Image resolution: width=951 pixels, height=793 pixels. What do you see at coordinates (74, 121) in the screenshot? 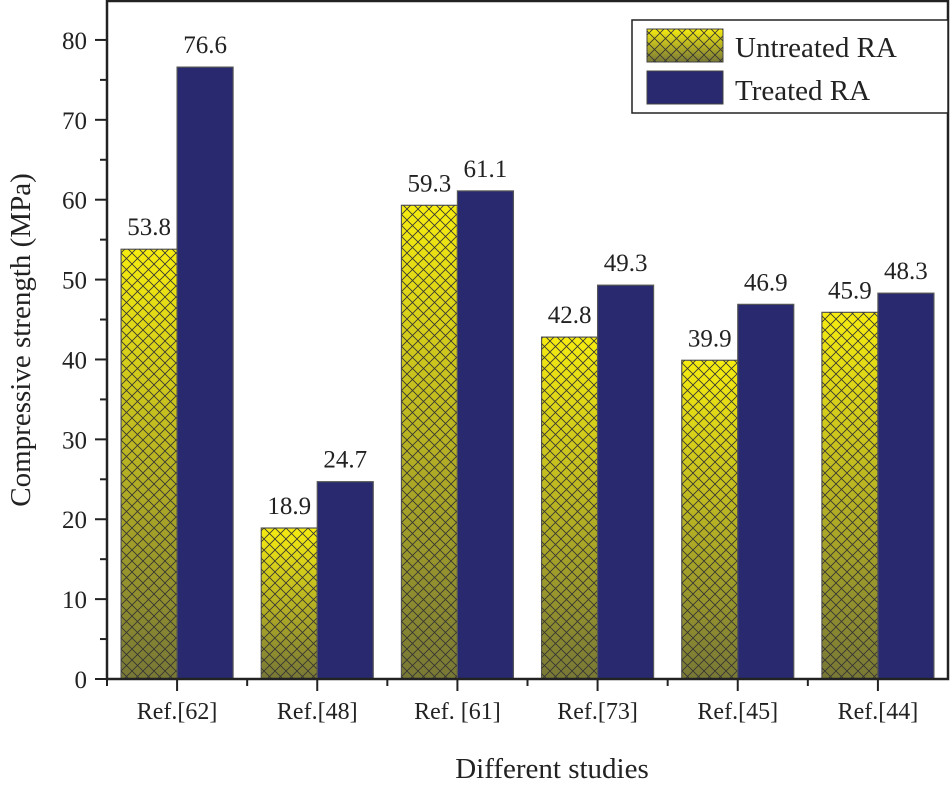
I see `y-tick-label: 70` at bounding box center [74, 121].